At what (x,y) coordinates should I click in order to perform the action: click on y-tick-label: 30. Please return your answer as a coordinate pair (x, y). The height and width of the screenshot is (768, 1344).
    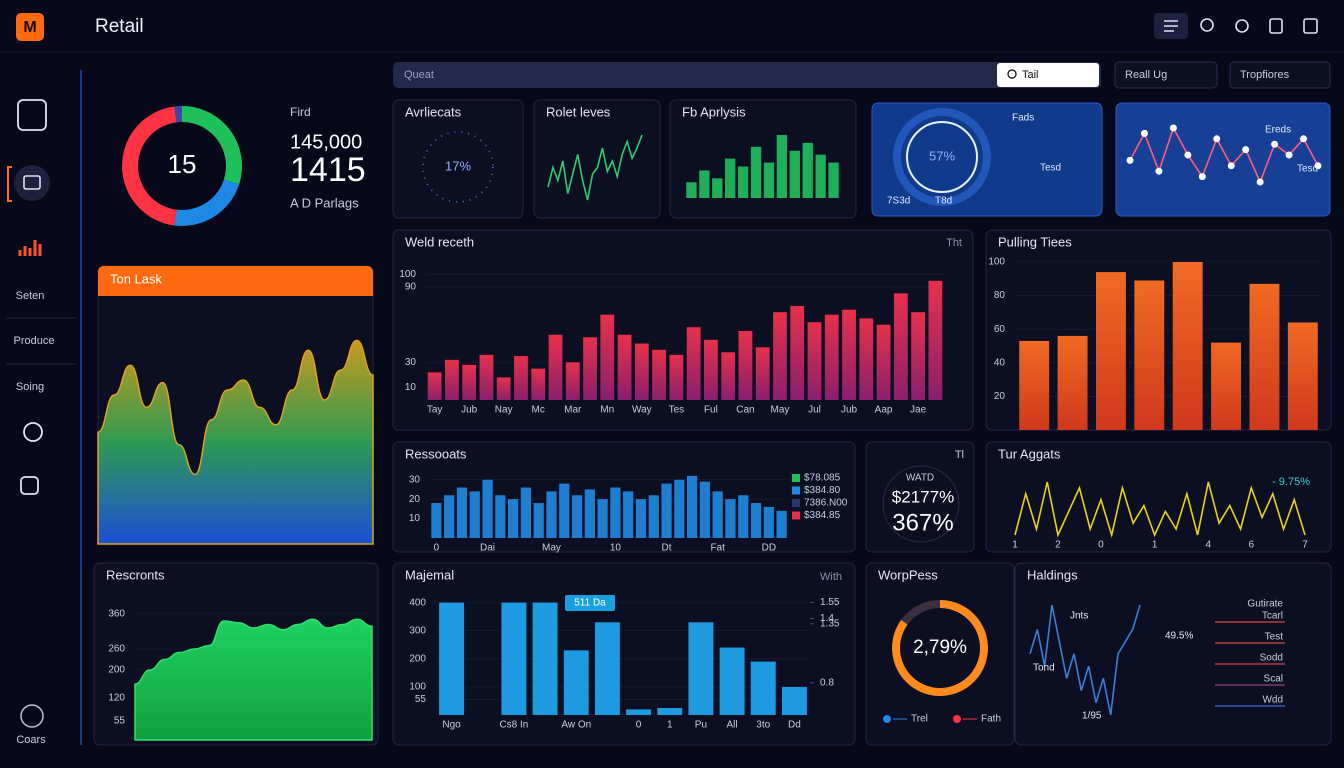
    Looking at the image, I should click on (415, 479).